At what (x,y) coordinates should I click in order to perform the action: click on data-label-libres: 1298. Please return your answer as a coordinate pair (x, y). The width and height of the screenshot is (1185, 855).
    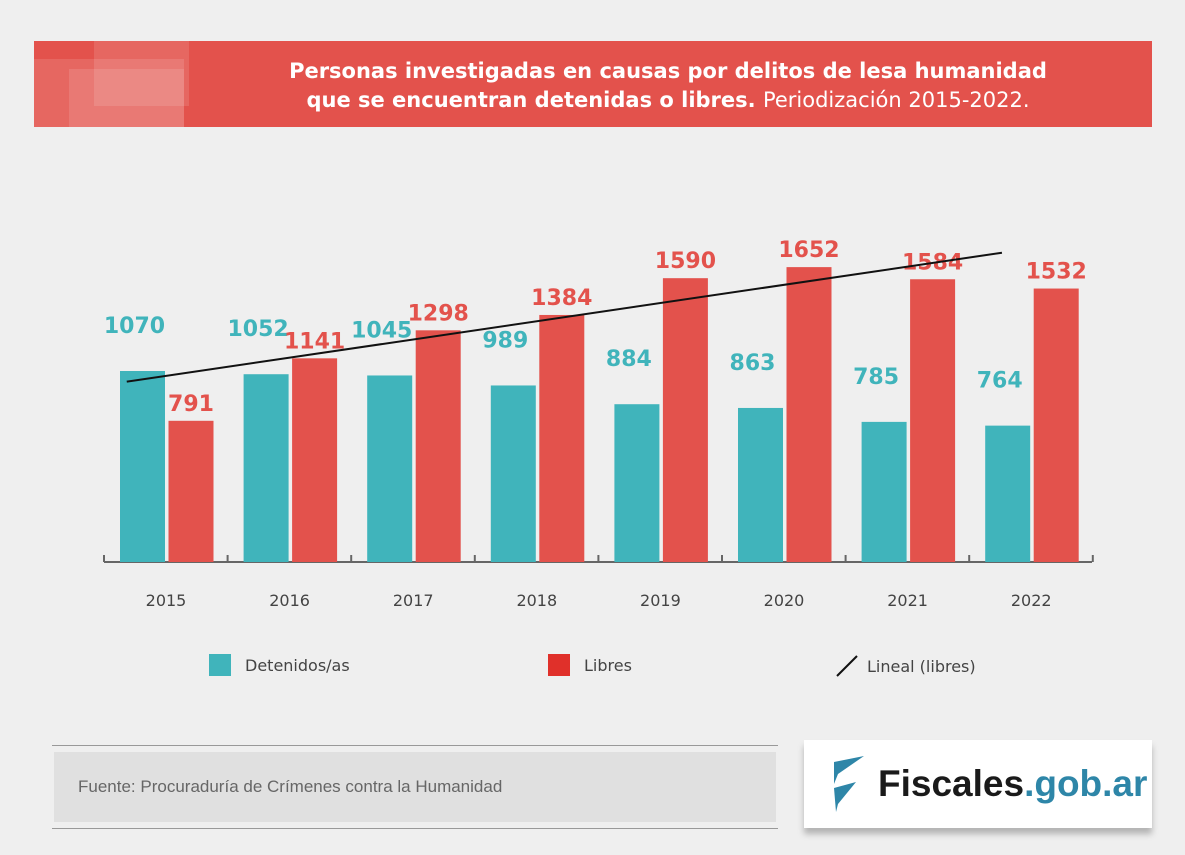
    Looking at the image, I should click on (438, 313).